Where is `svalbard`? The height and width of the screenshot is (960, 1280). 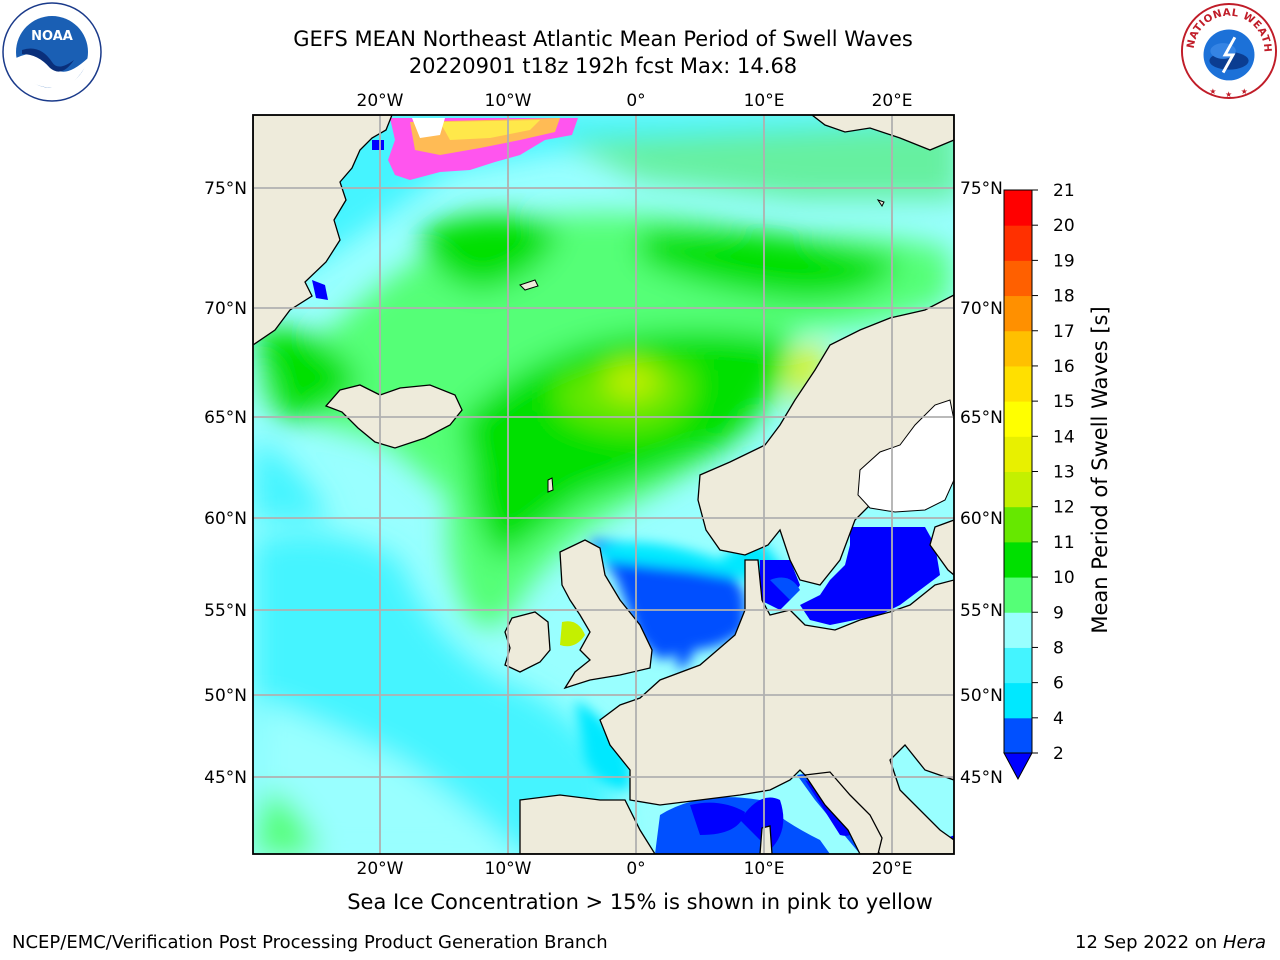
svalbard is located at coordinates (882, 133).